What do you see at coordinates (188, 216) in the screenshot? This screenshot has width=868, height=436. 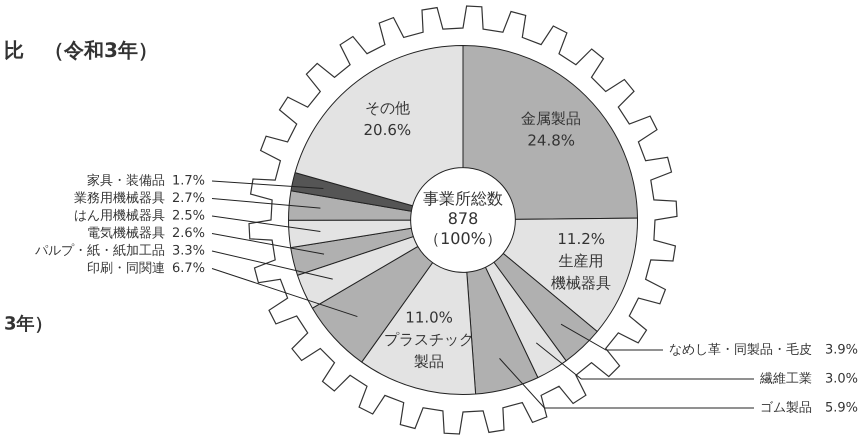 I see `data-label: 2.5%` at bounding box center [188, 216].